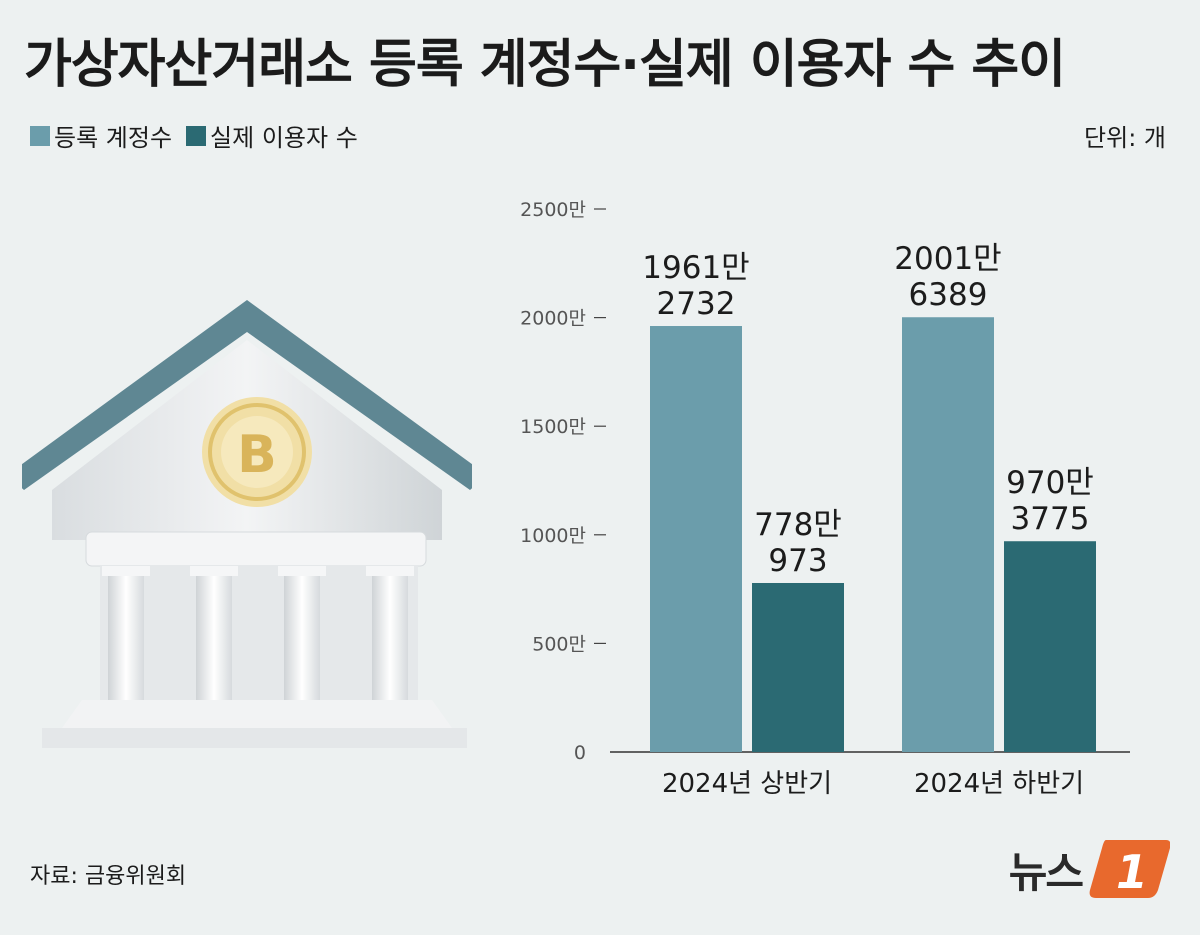 The height and width of the screenshot is (935, 1200). What do you see at coordinates (797, 561) in the screenshot?
I see `data-label-line2: 973` at bounding box center [797, 561].